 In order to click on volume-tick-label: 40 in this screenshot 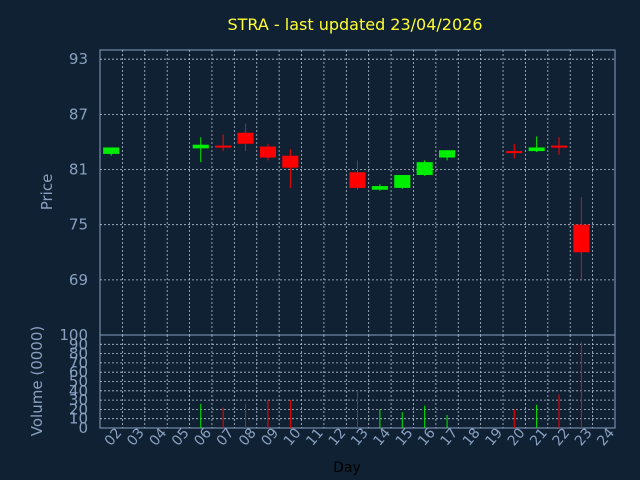, I will do `click(78, 391)`.